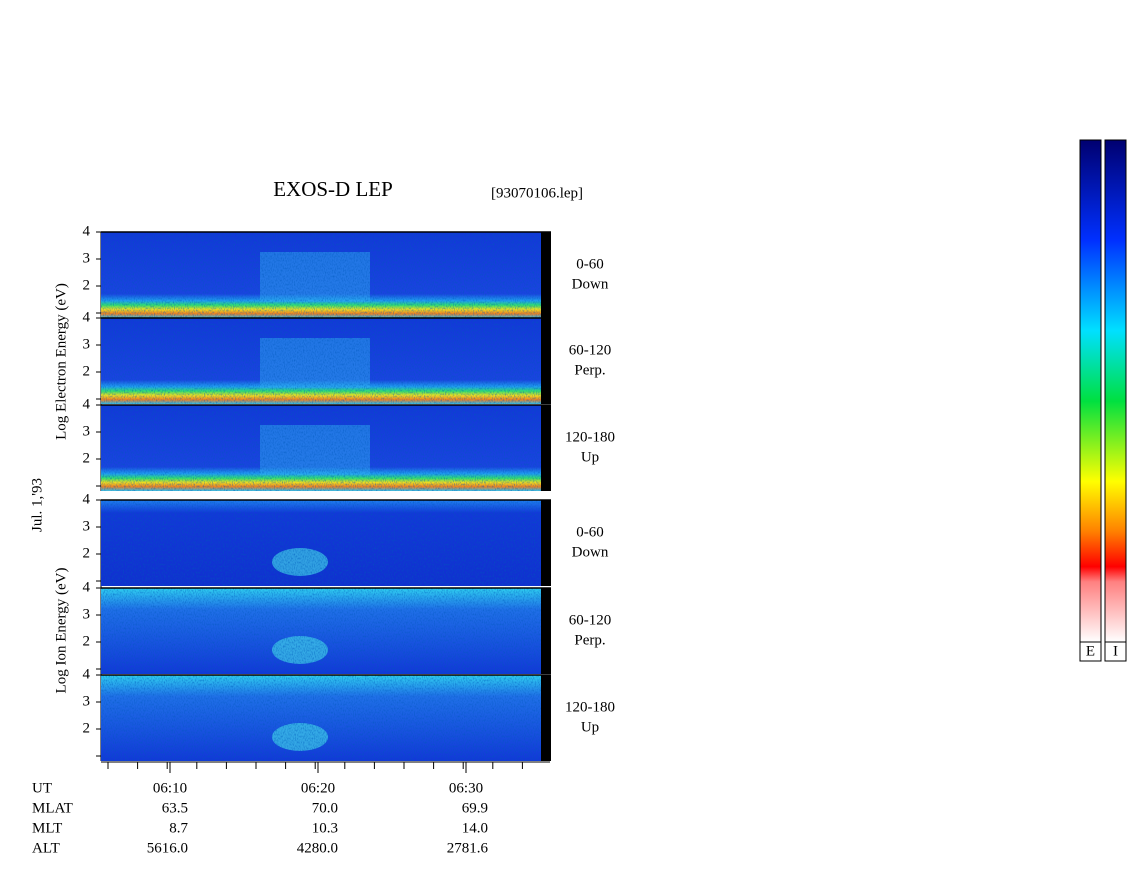  Describe the element at coordinates (170, 788) in the screenshot. I see `x-tick-label: 06:10` at that location.